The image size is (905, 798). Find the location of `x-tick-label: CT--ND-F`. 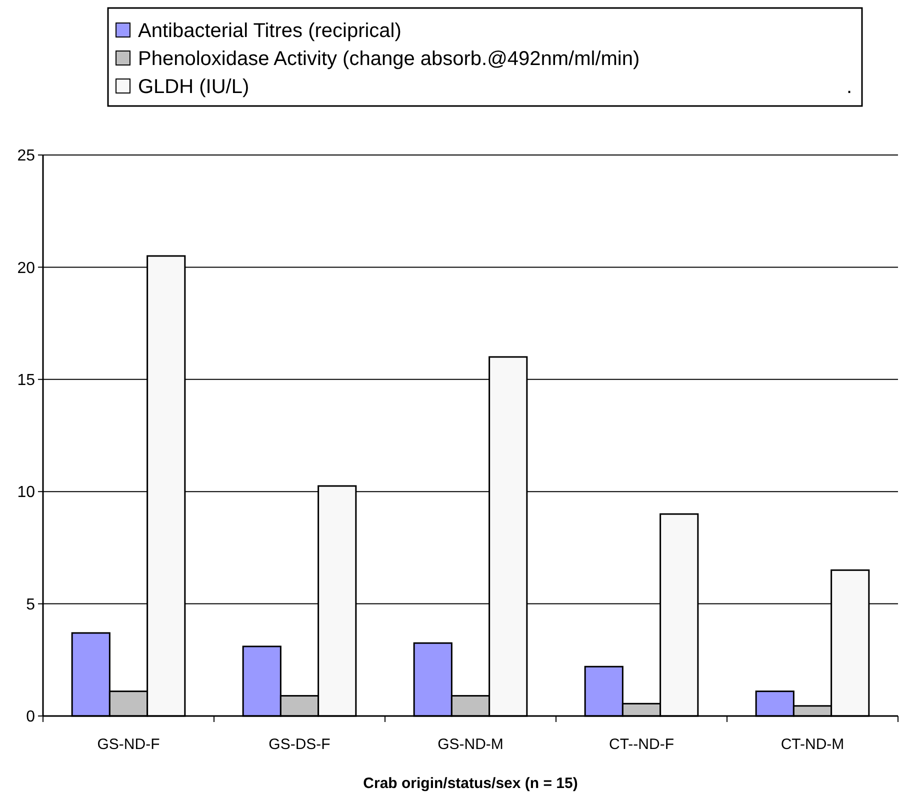

x-tick-label: CT--ND-F is located at coordinates (641, 744).